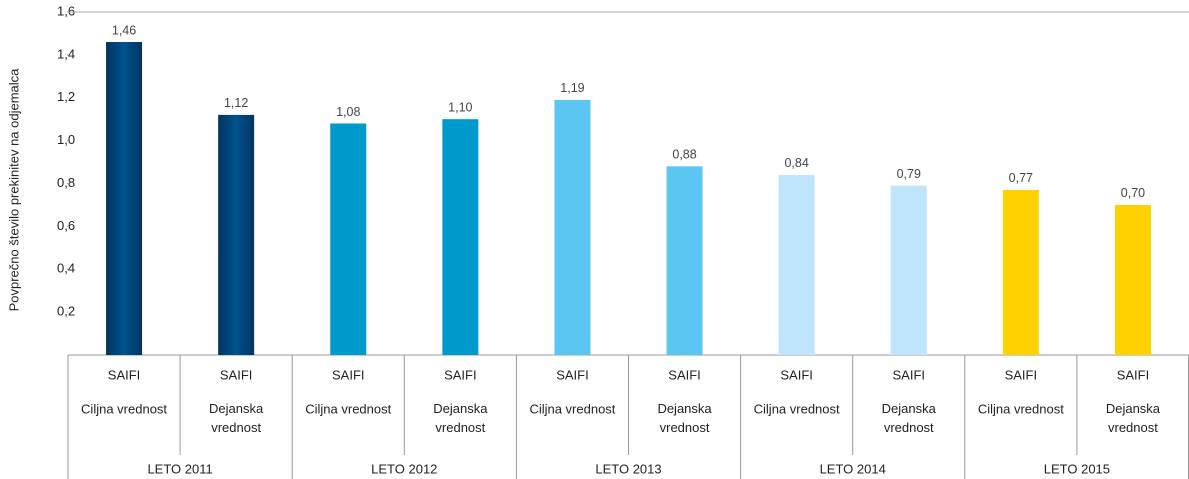 This screenshot has width=1189, height=479. Describe the element at coordinates (66, 139) in the screenshot. I see `y-tick-label: 1,0` at that location.